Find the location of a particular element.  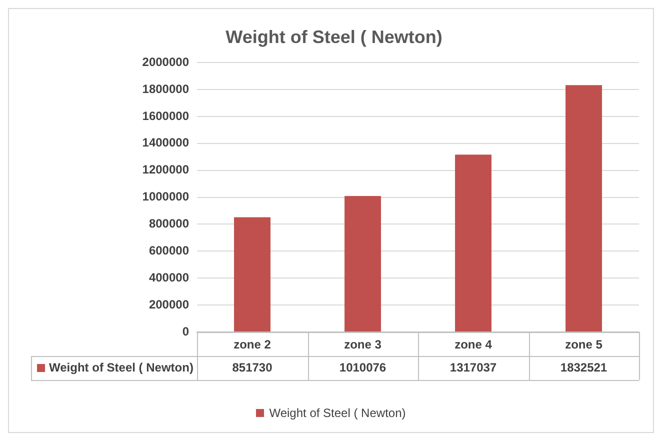

y-tick-label: 1600000 is located at coordinates (166, 115).